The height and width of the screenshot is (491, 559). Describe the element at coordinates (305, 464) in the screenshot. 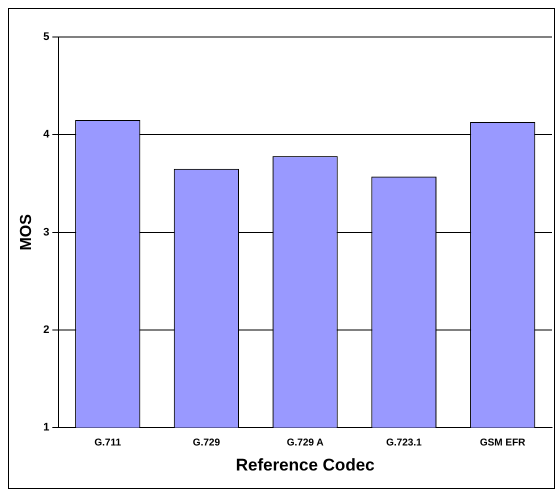

I see `x-axis-title: Reference Codec` at that location.